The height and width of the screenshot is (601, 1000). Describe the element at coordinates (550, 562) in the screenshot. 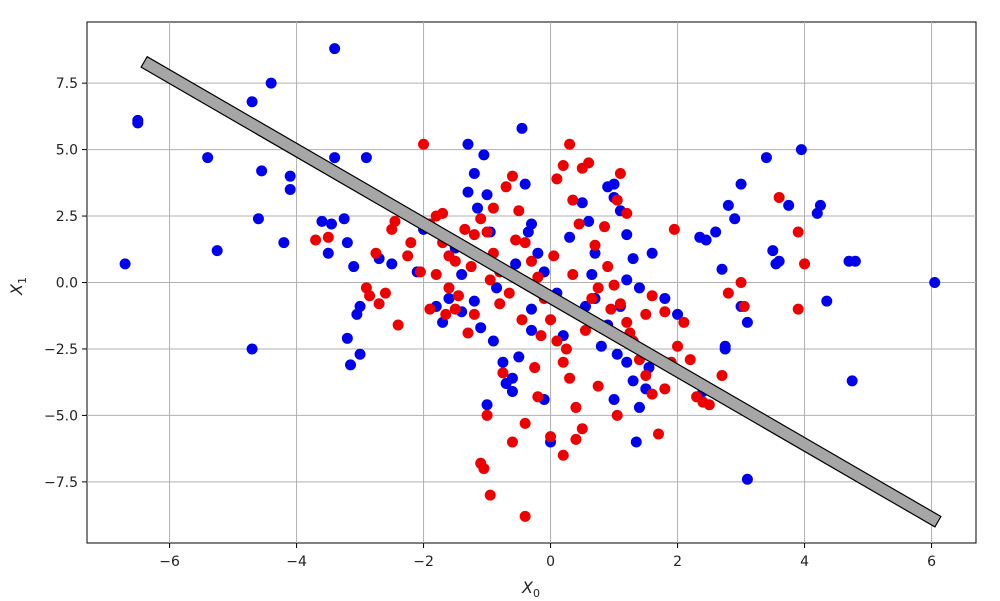

I see `x-tick-label: 0` at that location.